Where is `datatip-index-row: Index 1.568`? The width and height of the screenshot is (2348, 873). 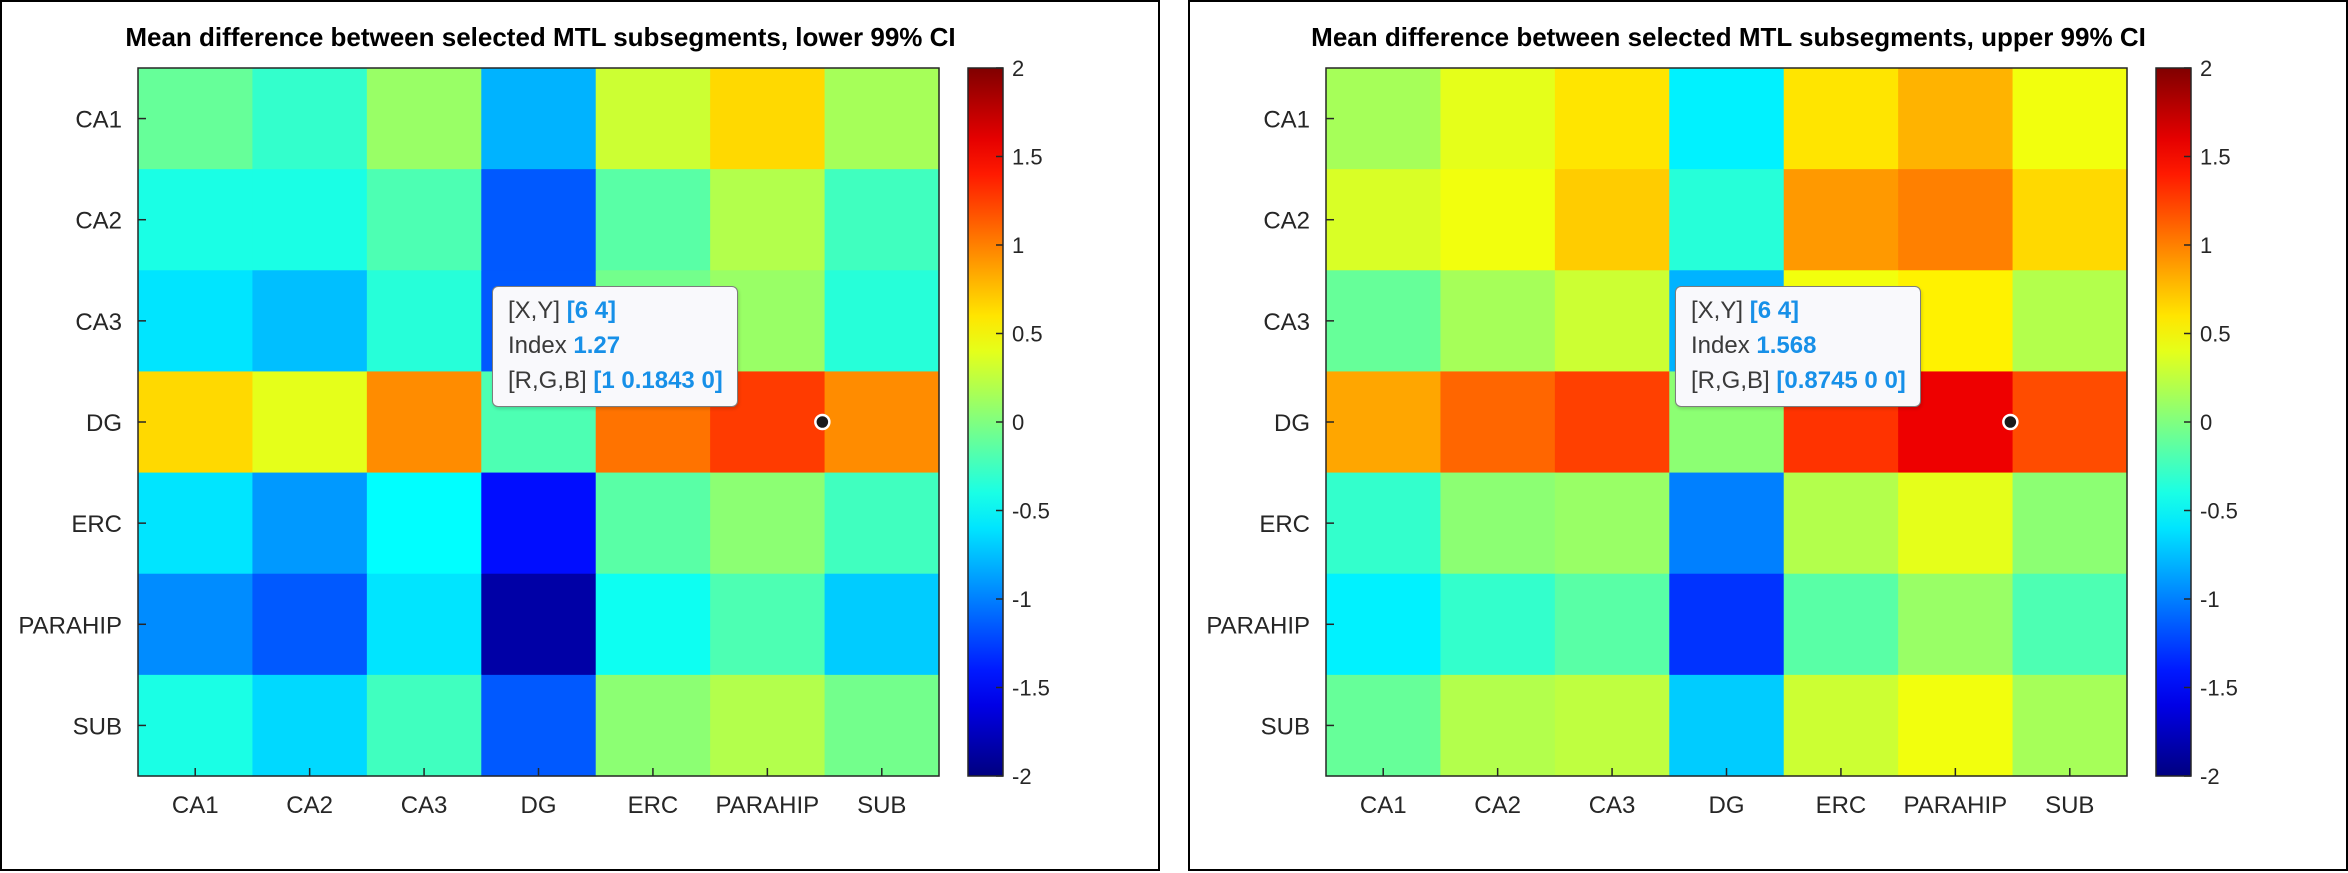 datatip-index-row: Index 1.568 is located at coordinates (1798, 345).